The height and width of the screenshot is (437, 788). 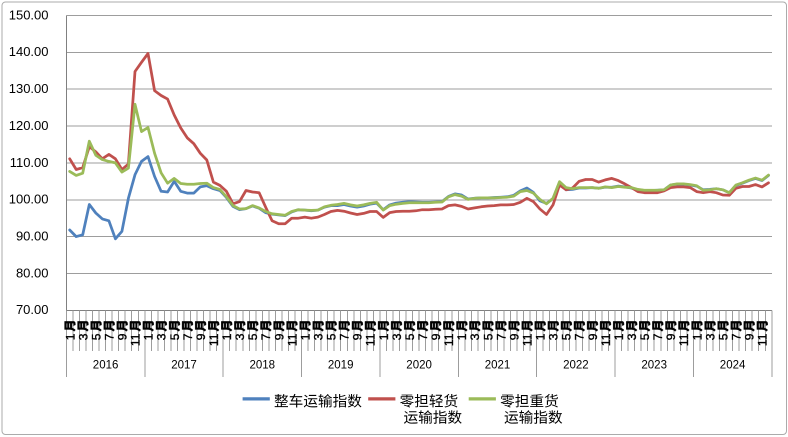 What do you see at coordinates (263, 366) in the screenshot?
I see `svg-text: 2018` at bounding box center [263, 366].